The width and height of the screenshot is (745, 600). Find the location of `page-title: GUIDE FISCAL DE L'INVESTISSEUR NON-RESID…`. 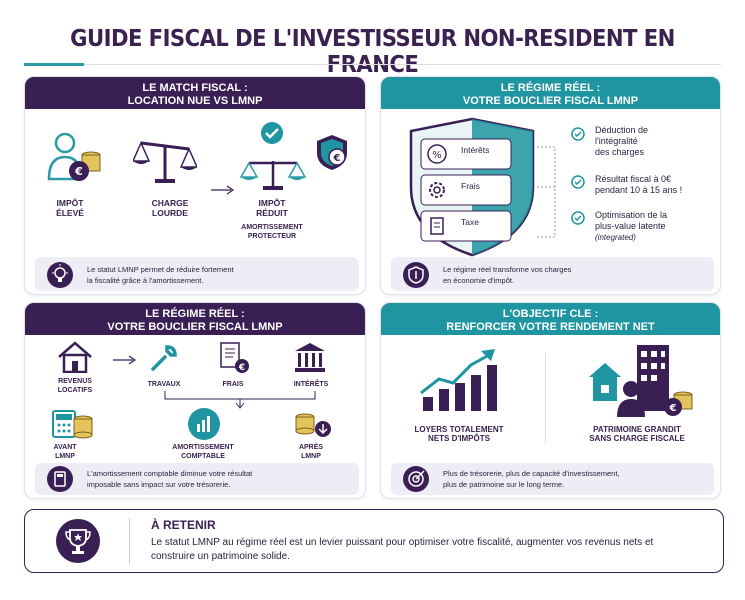

page-title: GUIDE FISCAL DE L'INVESTISSEUR NON-RESID… is located at coordinates (372, 52).